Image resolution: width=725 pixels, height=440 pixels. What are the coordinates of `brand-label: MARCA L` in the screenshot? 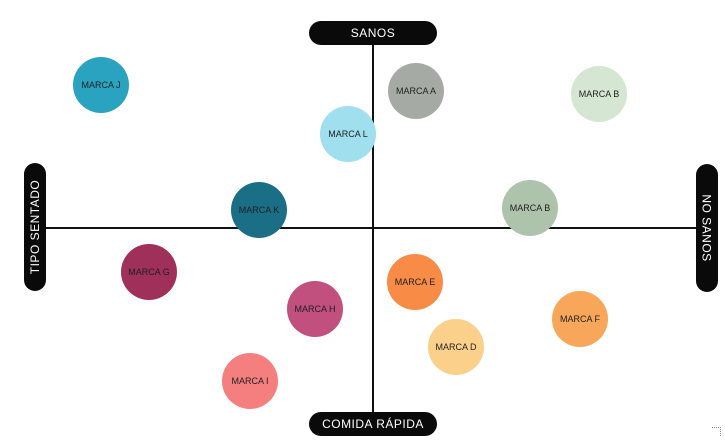 It's located at (348, 134).